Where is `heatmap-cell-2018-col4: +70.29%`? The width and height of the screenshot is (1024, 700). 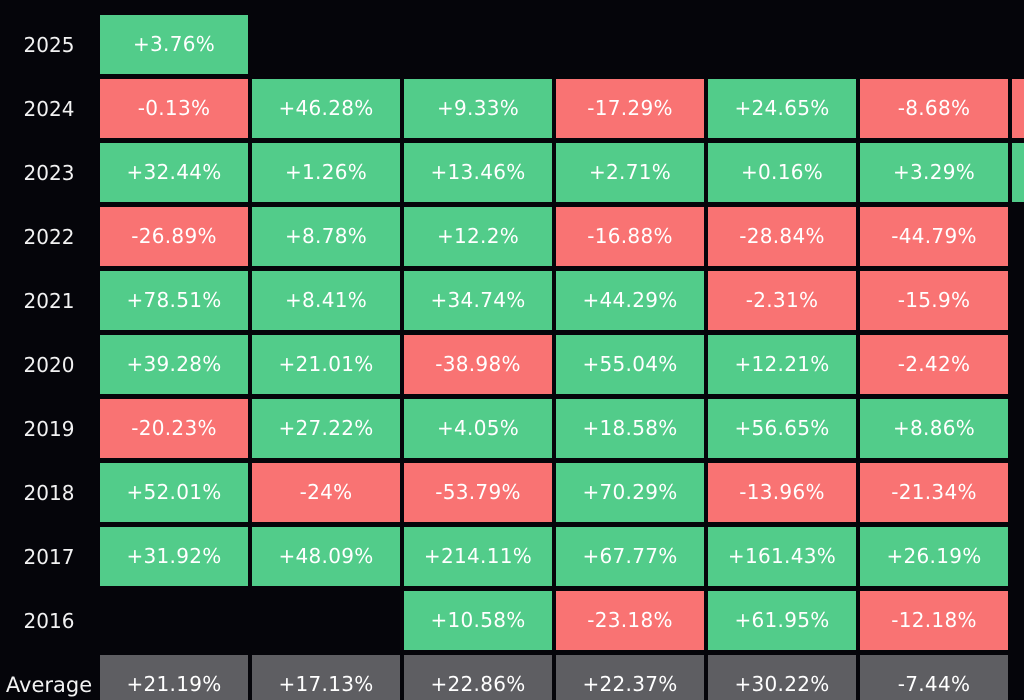
heatmap-cell-2018-col4: +70.29% is located at coordinates (630, 492).